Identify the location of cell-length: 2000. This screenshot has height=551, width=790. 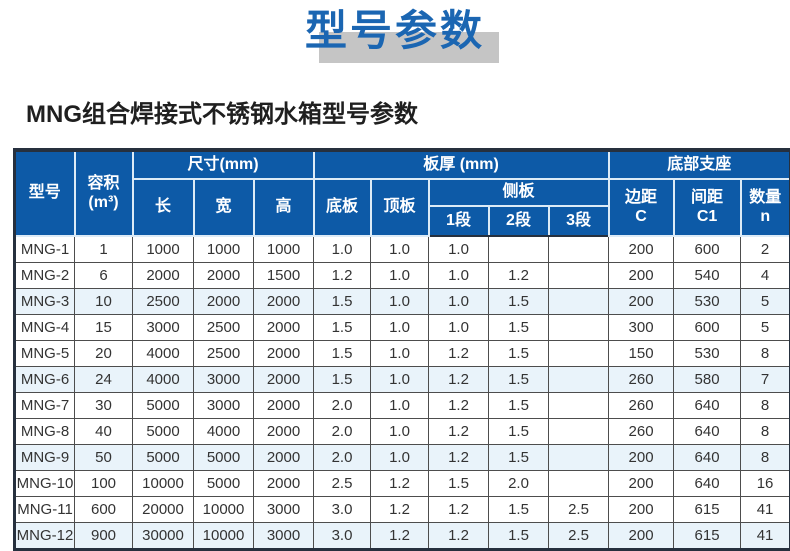
(163, 276).